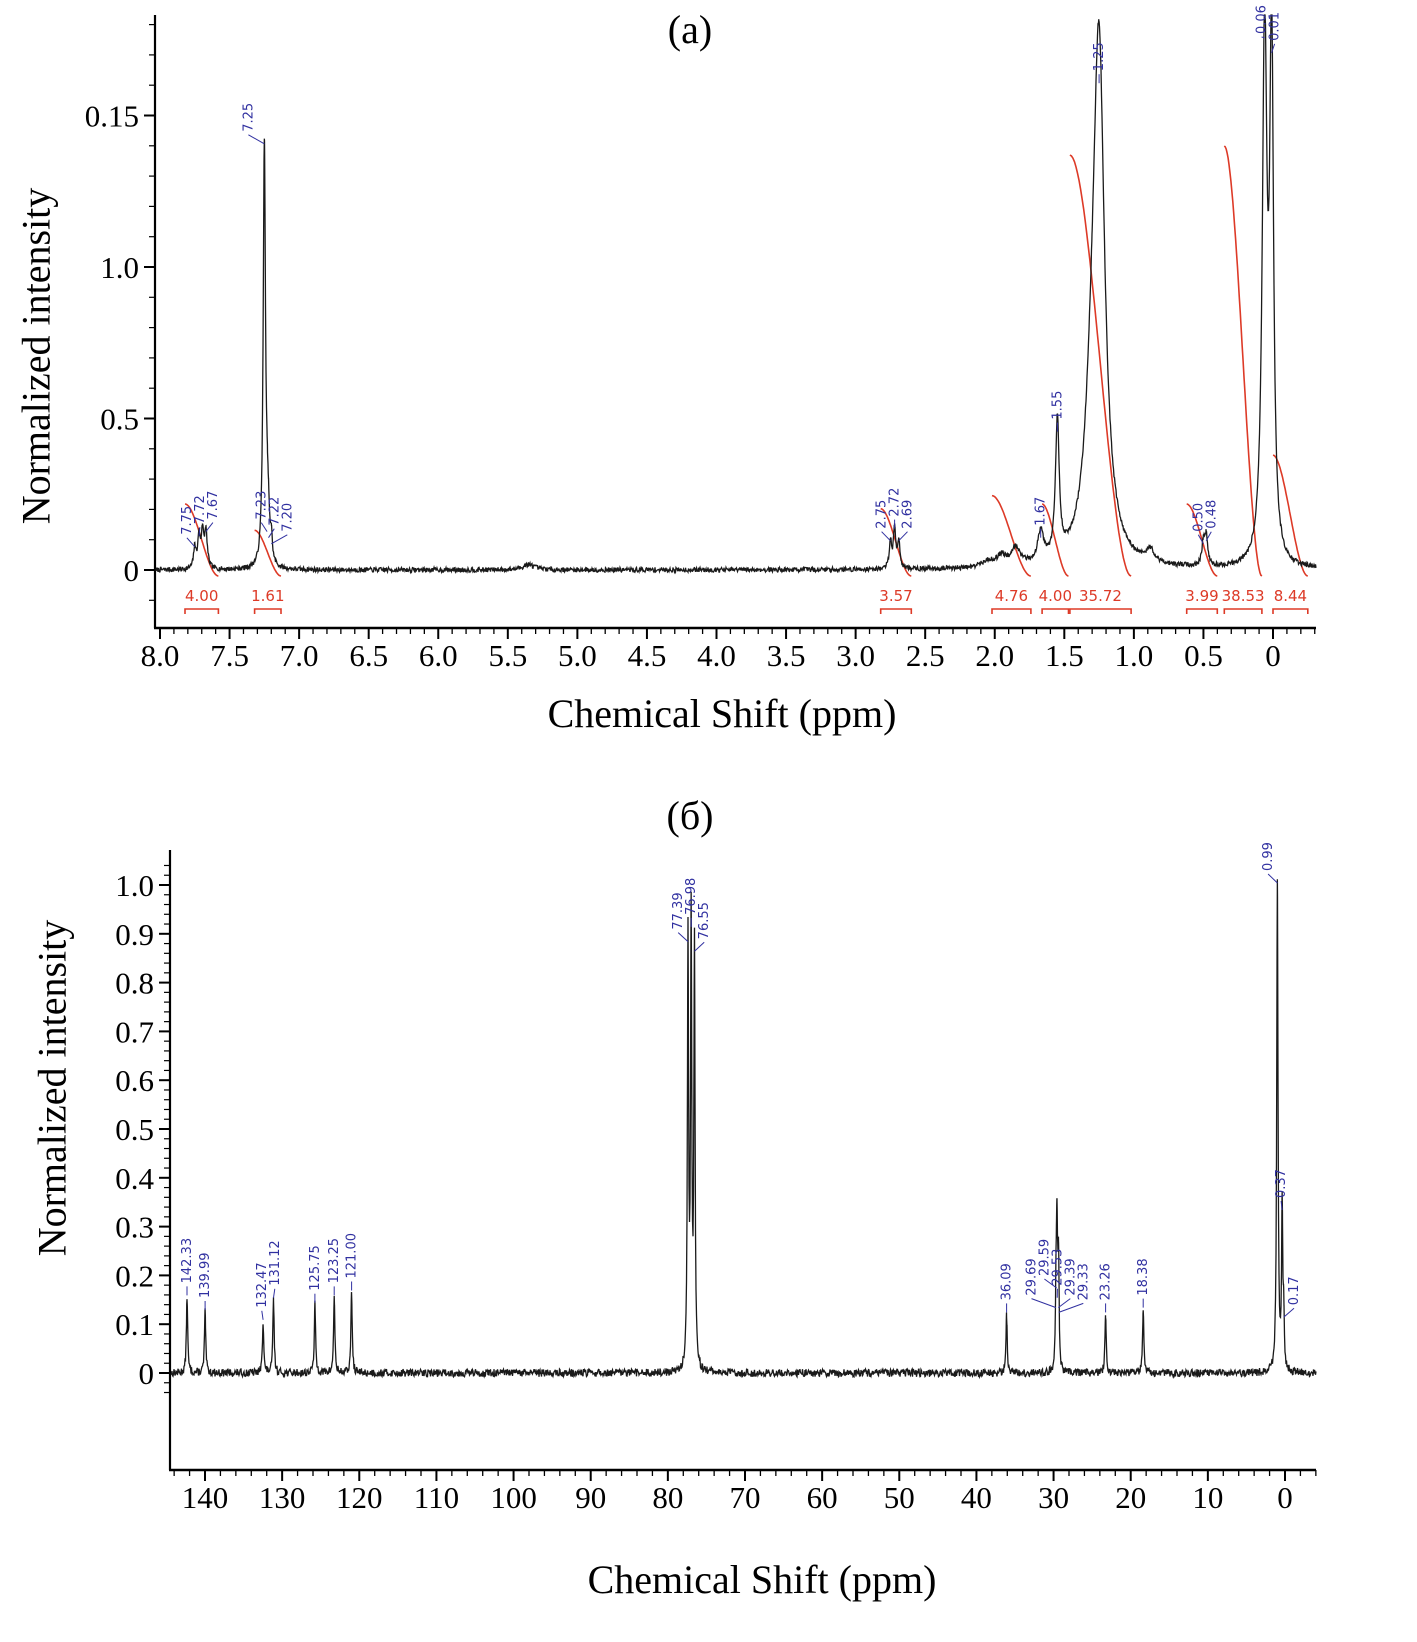 This screenshot has height=1642, width=1417. I want to click on svg-text: 4.0, so click(716, 655).